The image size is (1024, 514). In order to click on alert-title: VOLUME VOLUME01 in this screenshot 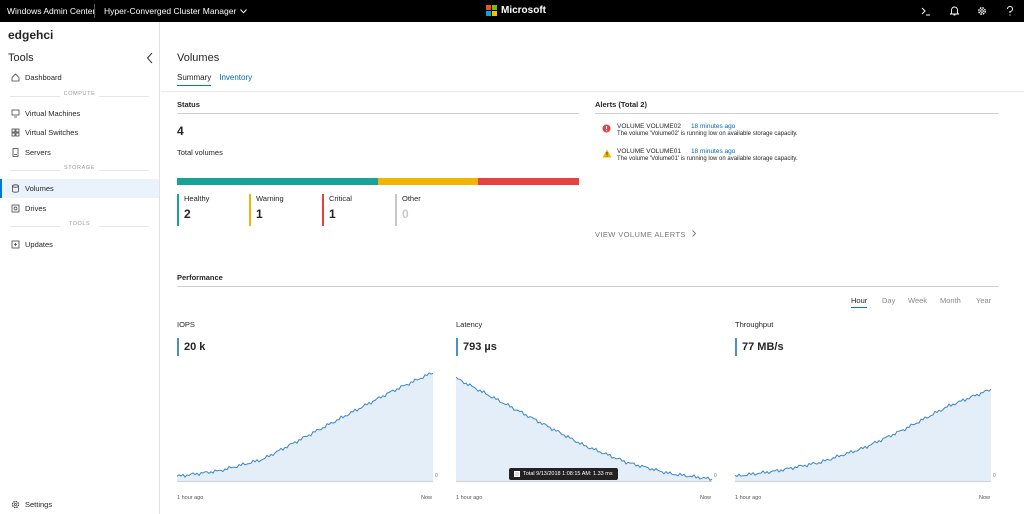, I will do `click(649, 151)`.